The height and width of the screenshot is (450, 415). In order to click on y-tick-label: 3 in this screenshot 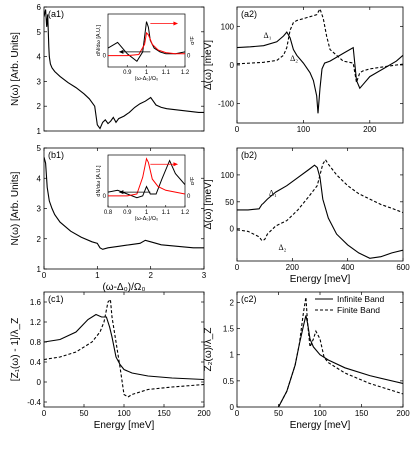, I will do `click(39, 209)`.